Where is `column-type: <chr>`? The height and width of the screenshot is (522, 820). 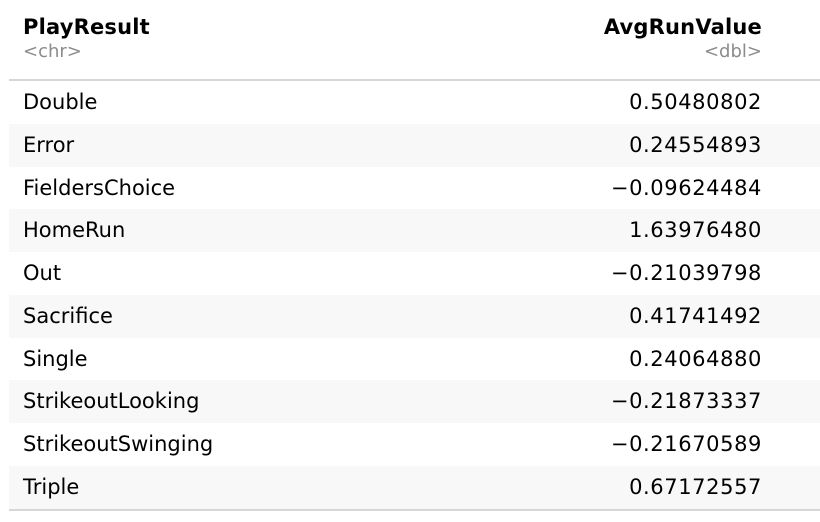 column-type: <chr> is located at coordinates (52, 51).